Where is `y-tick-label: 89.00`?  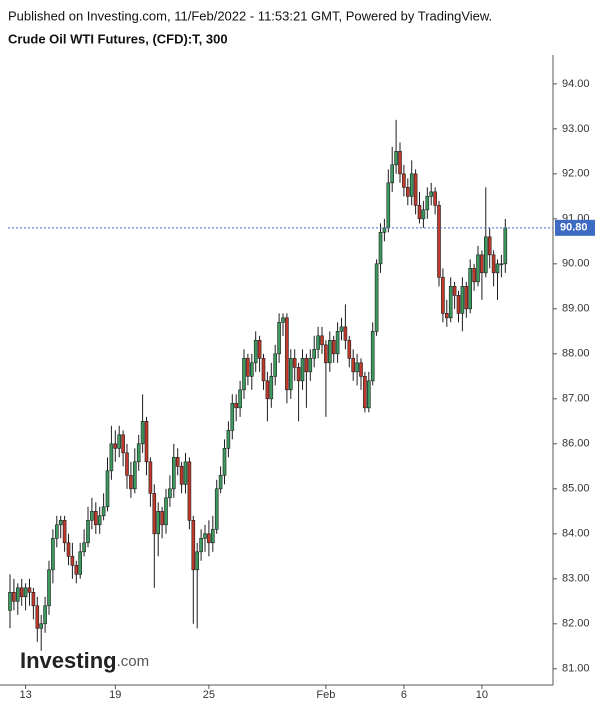
y-tick-label: 89.00 is located at coordinates (576, 309).